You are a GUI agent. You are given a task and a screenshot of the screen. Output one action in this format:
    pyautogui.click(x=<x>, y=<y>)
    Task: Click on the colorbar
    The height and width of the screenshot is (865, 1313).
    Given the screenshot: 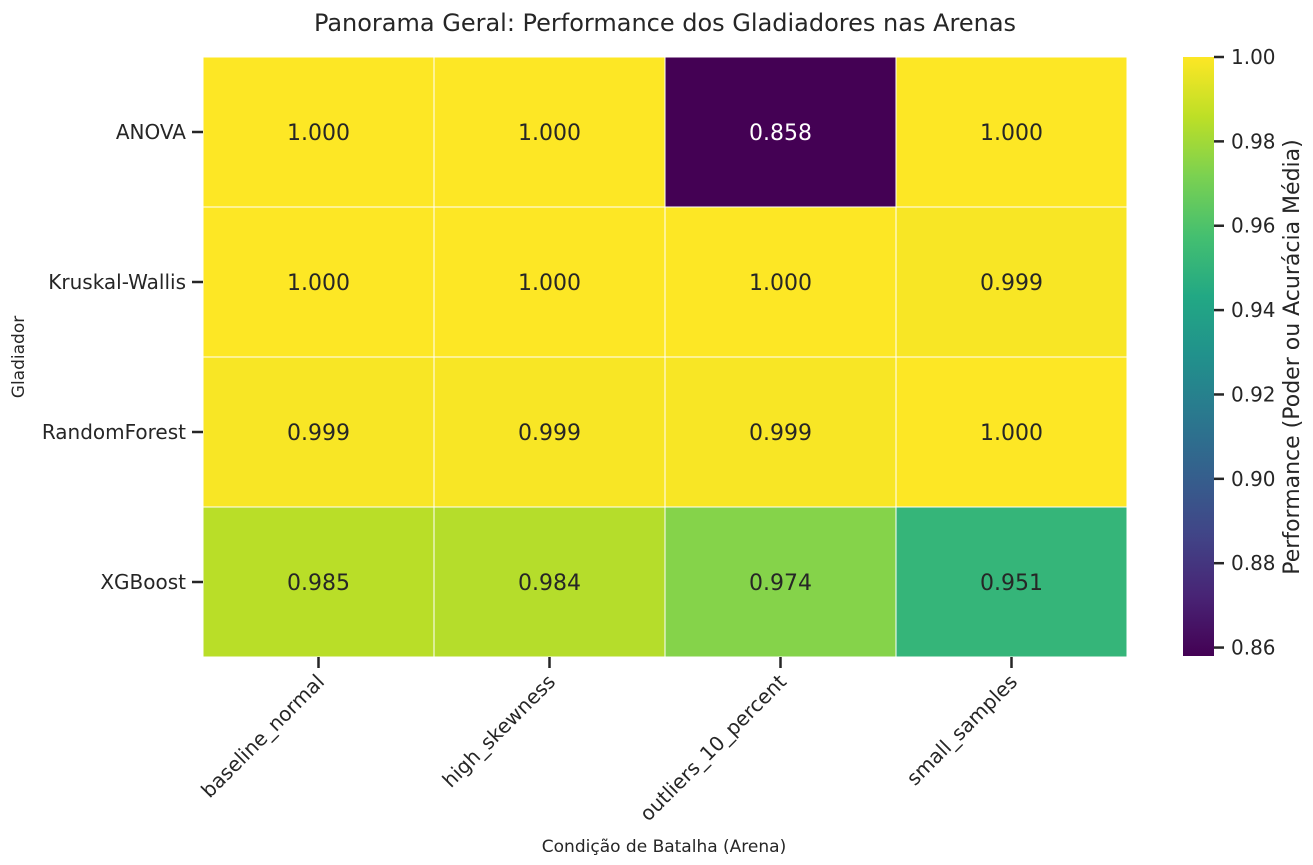 What is the action you would take?
    pyautogui.click(x=1198, y=356)
    